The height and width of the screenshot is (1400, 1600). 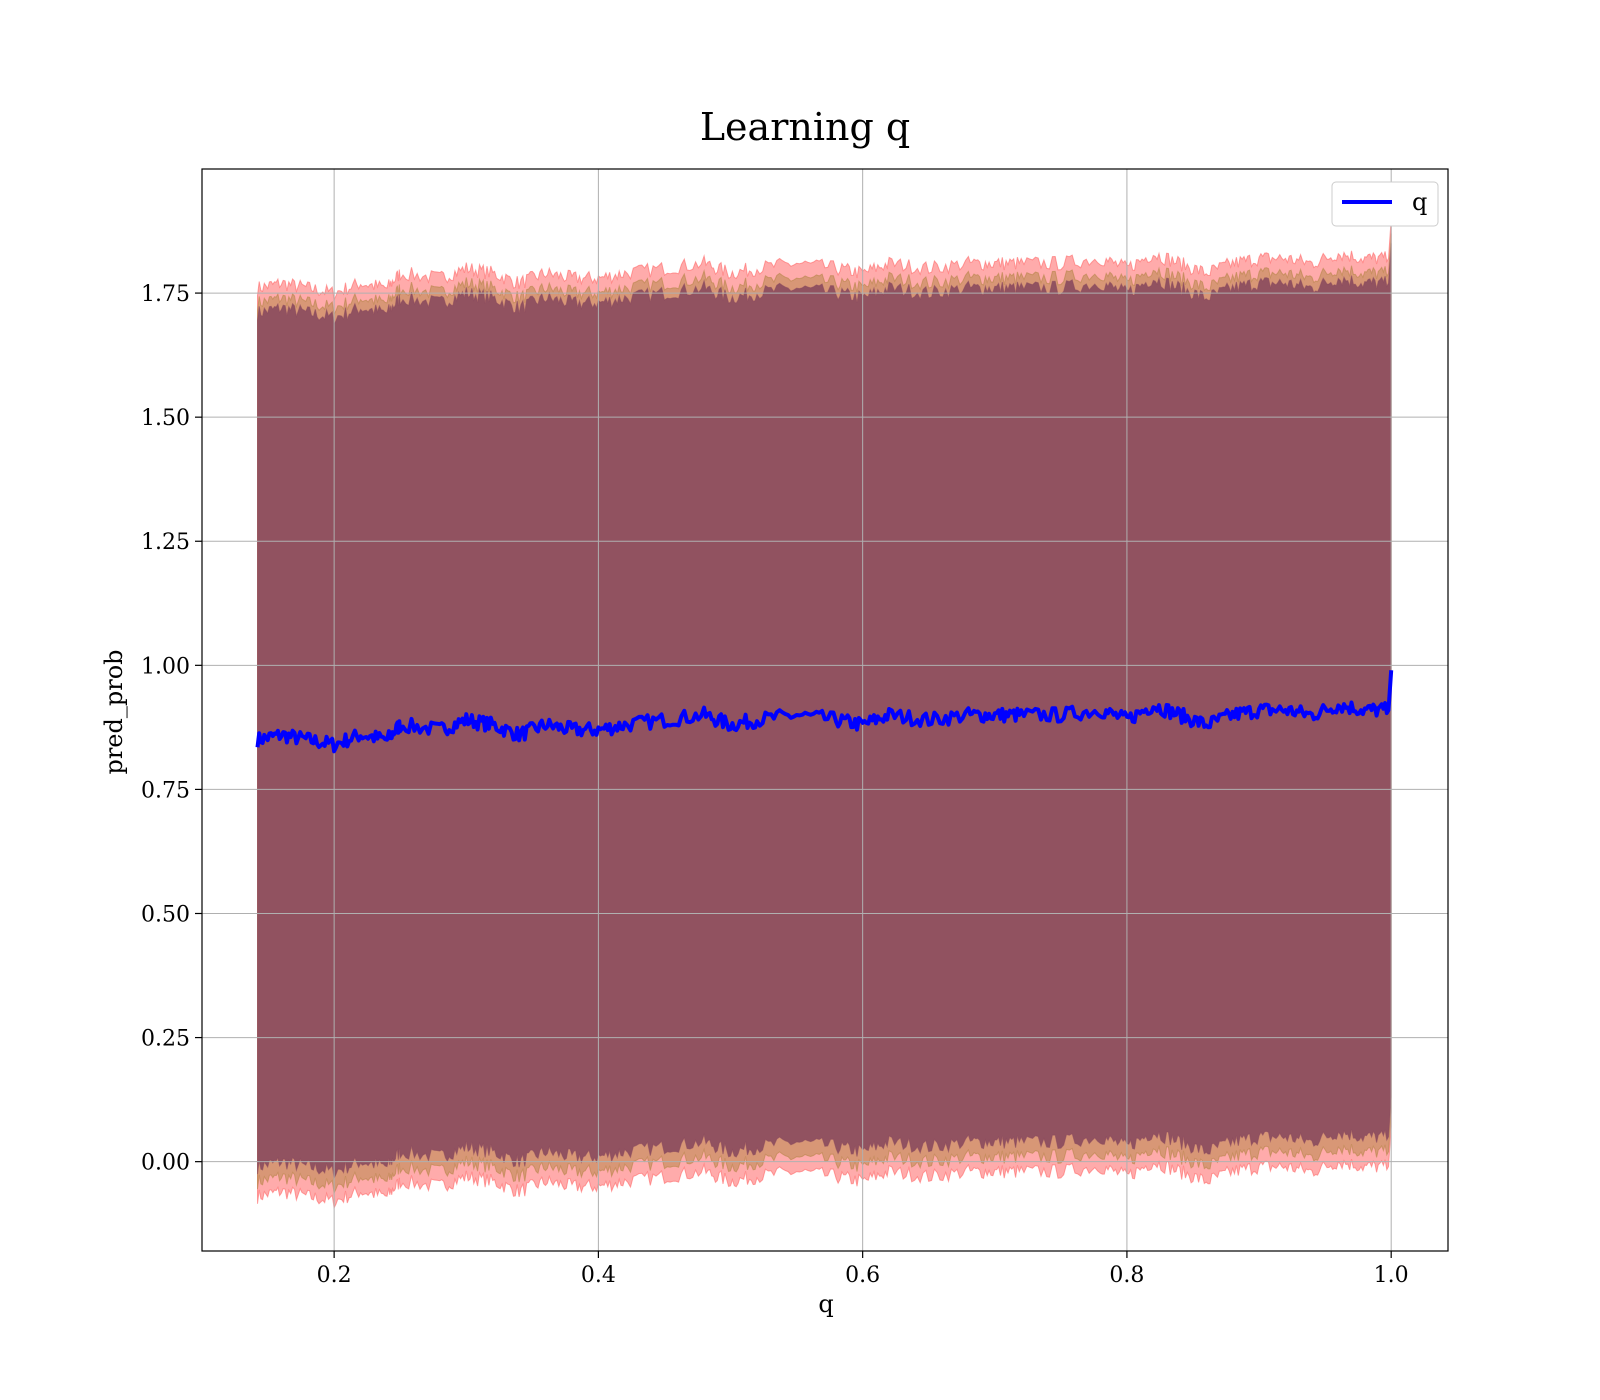 I want to click on legend-label-q: q, so click(x=1419, y=202).